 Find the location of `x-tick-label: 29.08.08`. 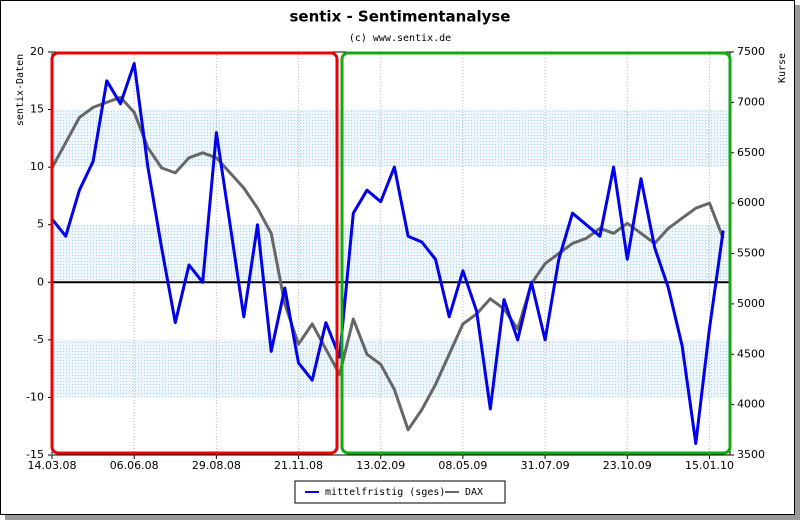

x-tick-label: 29.08.08 is located at coordinates (216, 465).